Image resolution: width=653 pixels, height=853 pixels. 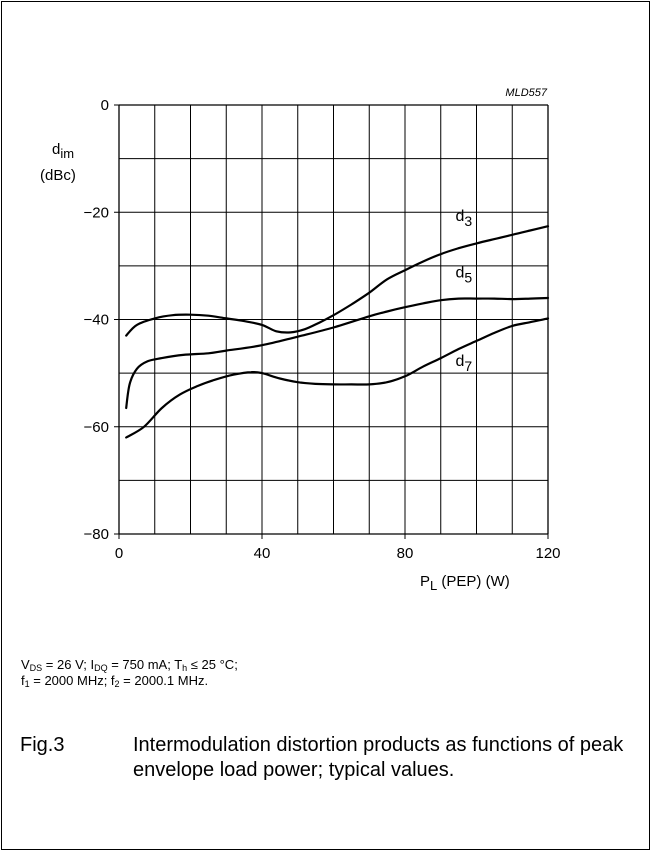 I want to click on x-axis-label: PL (PEP) (W), so click(x=465, y=583).